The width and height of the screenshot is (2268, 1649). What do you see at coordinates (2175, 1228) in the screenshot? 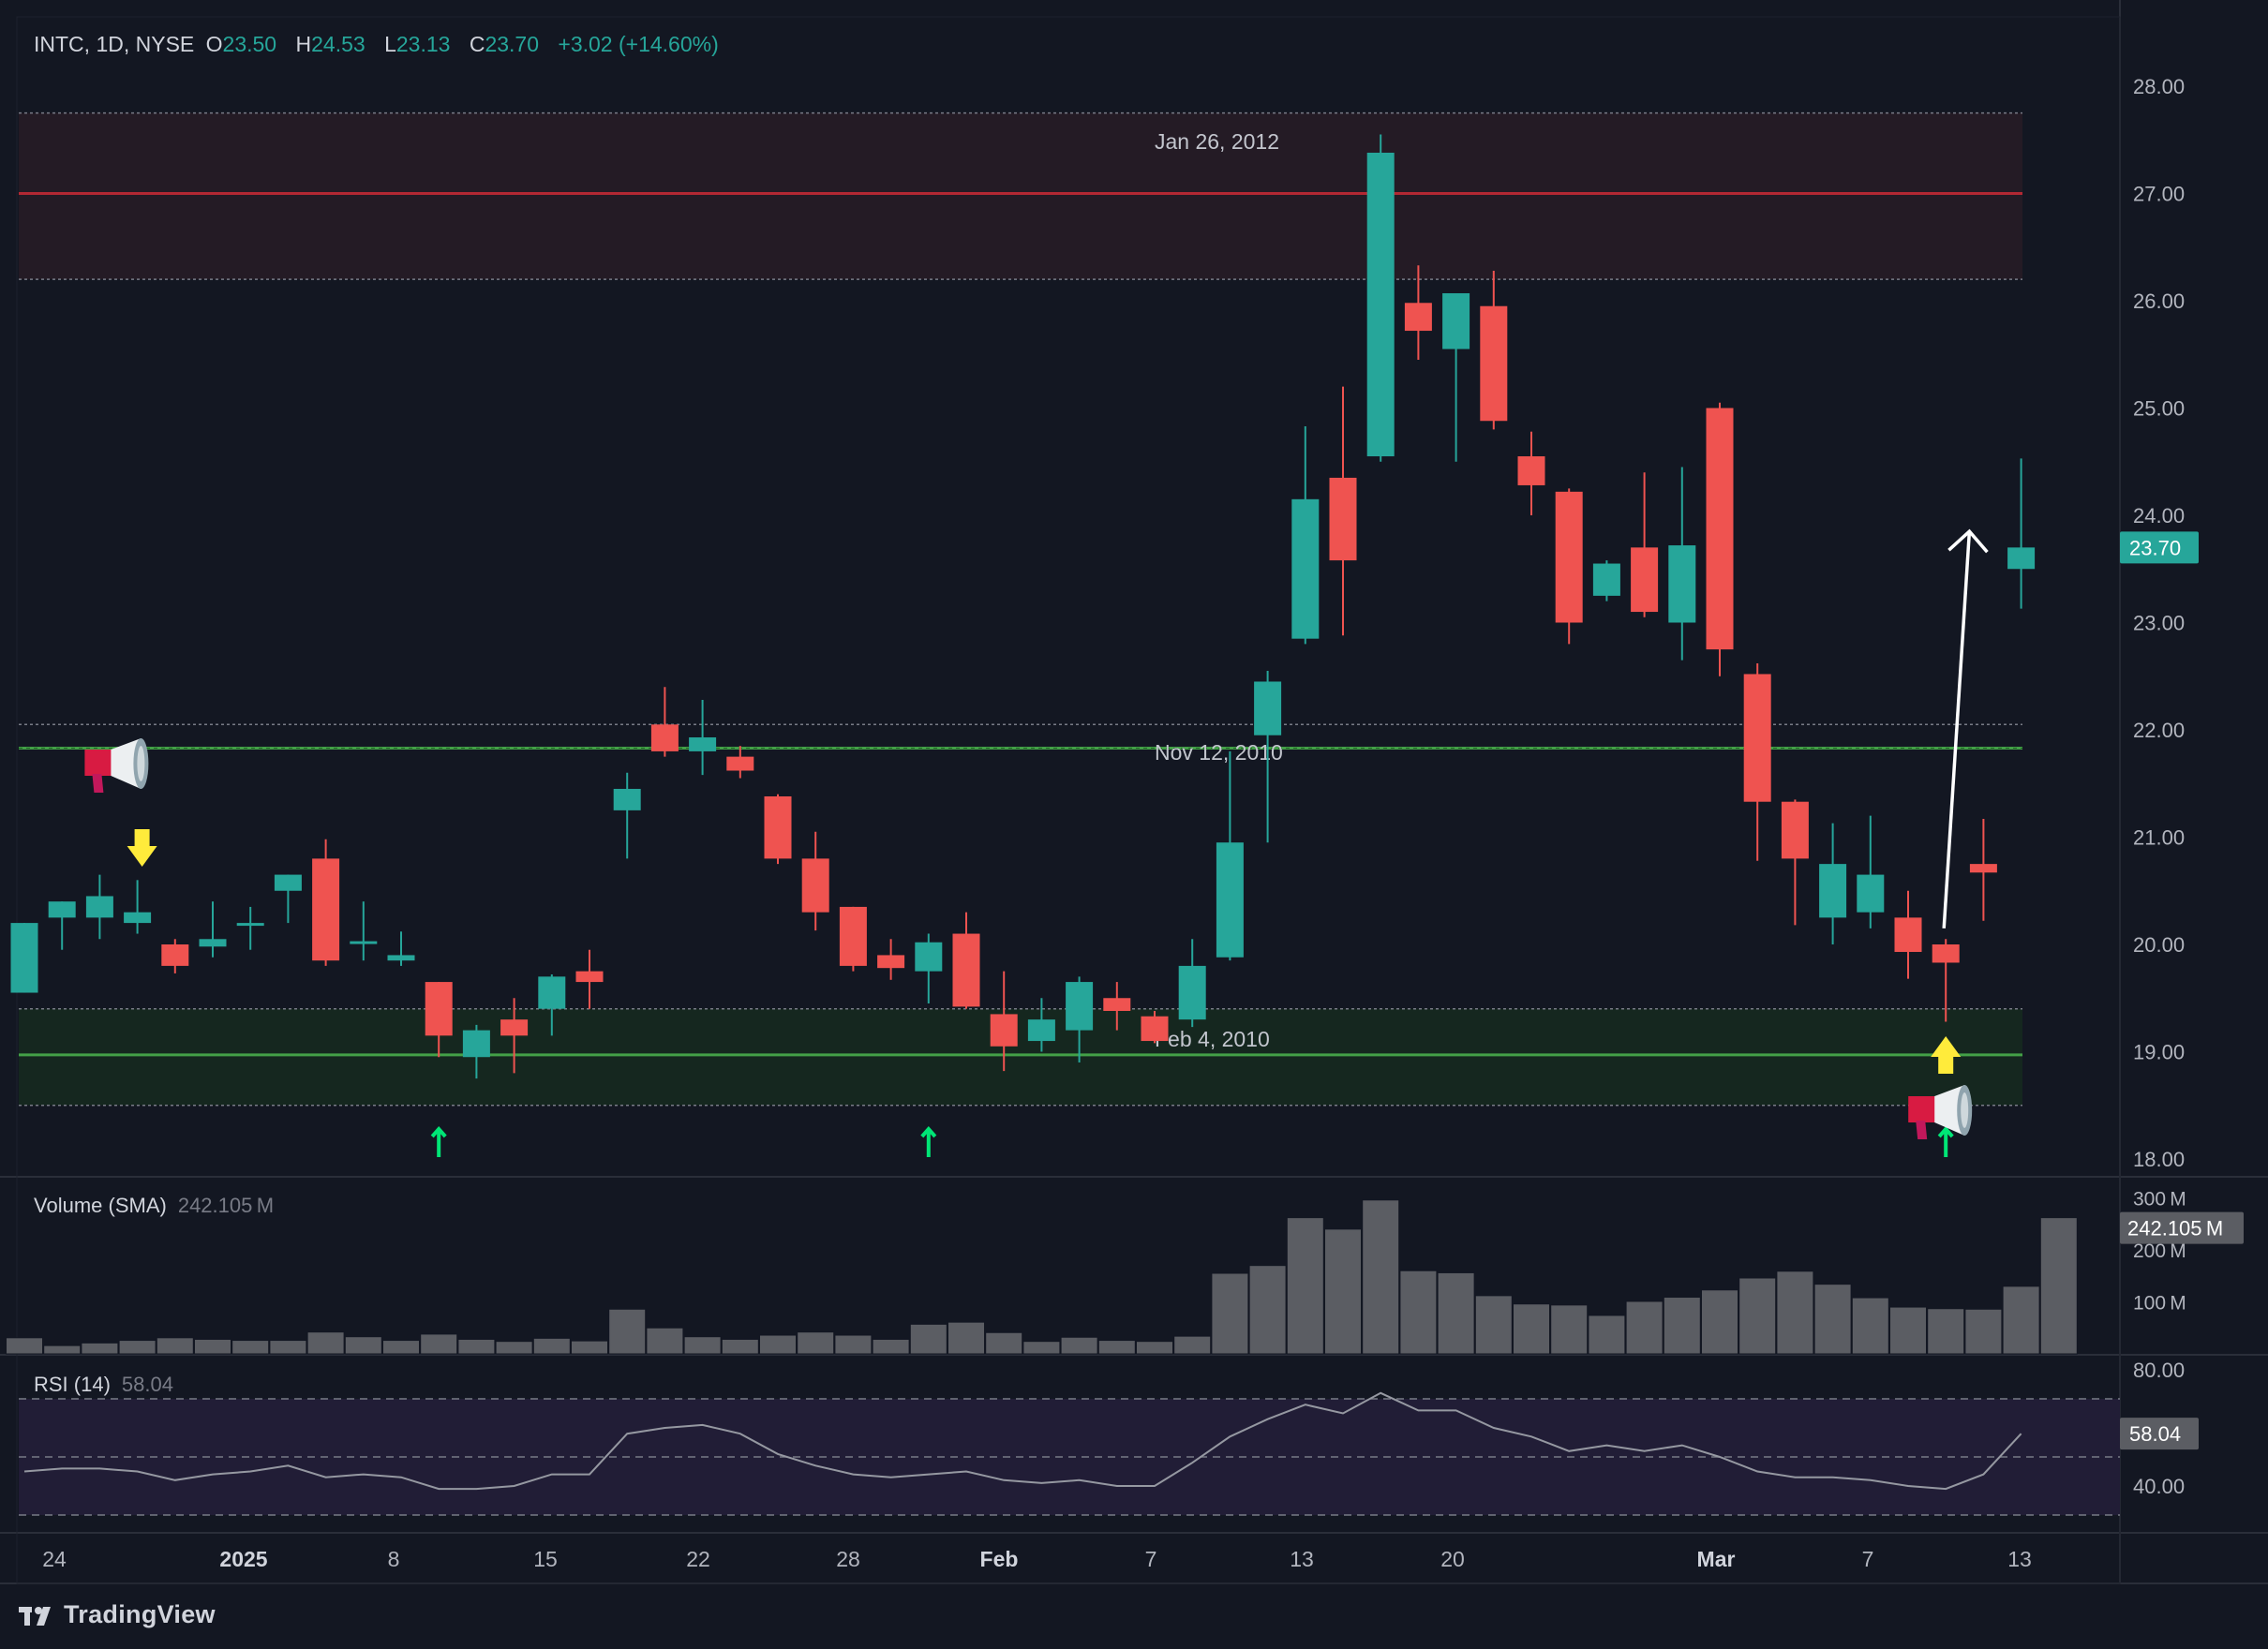
I see `volume-sma-label: 242.105 M` at bounding box center [2175, 1228].